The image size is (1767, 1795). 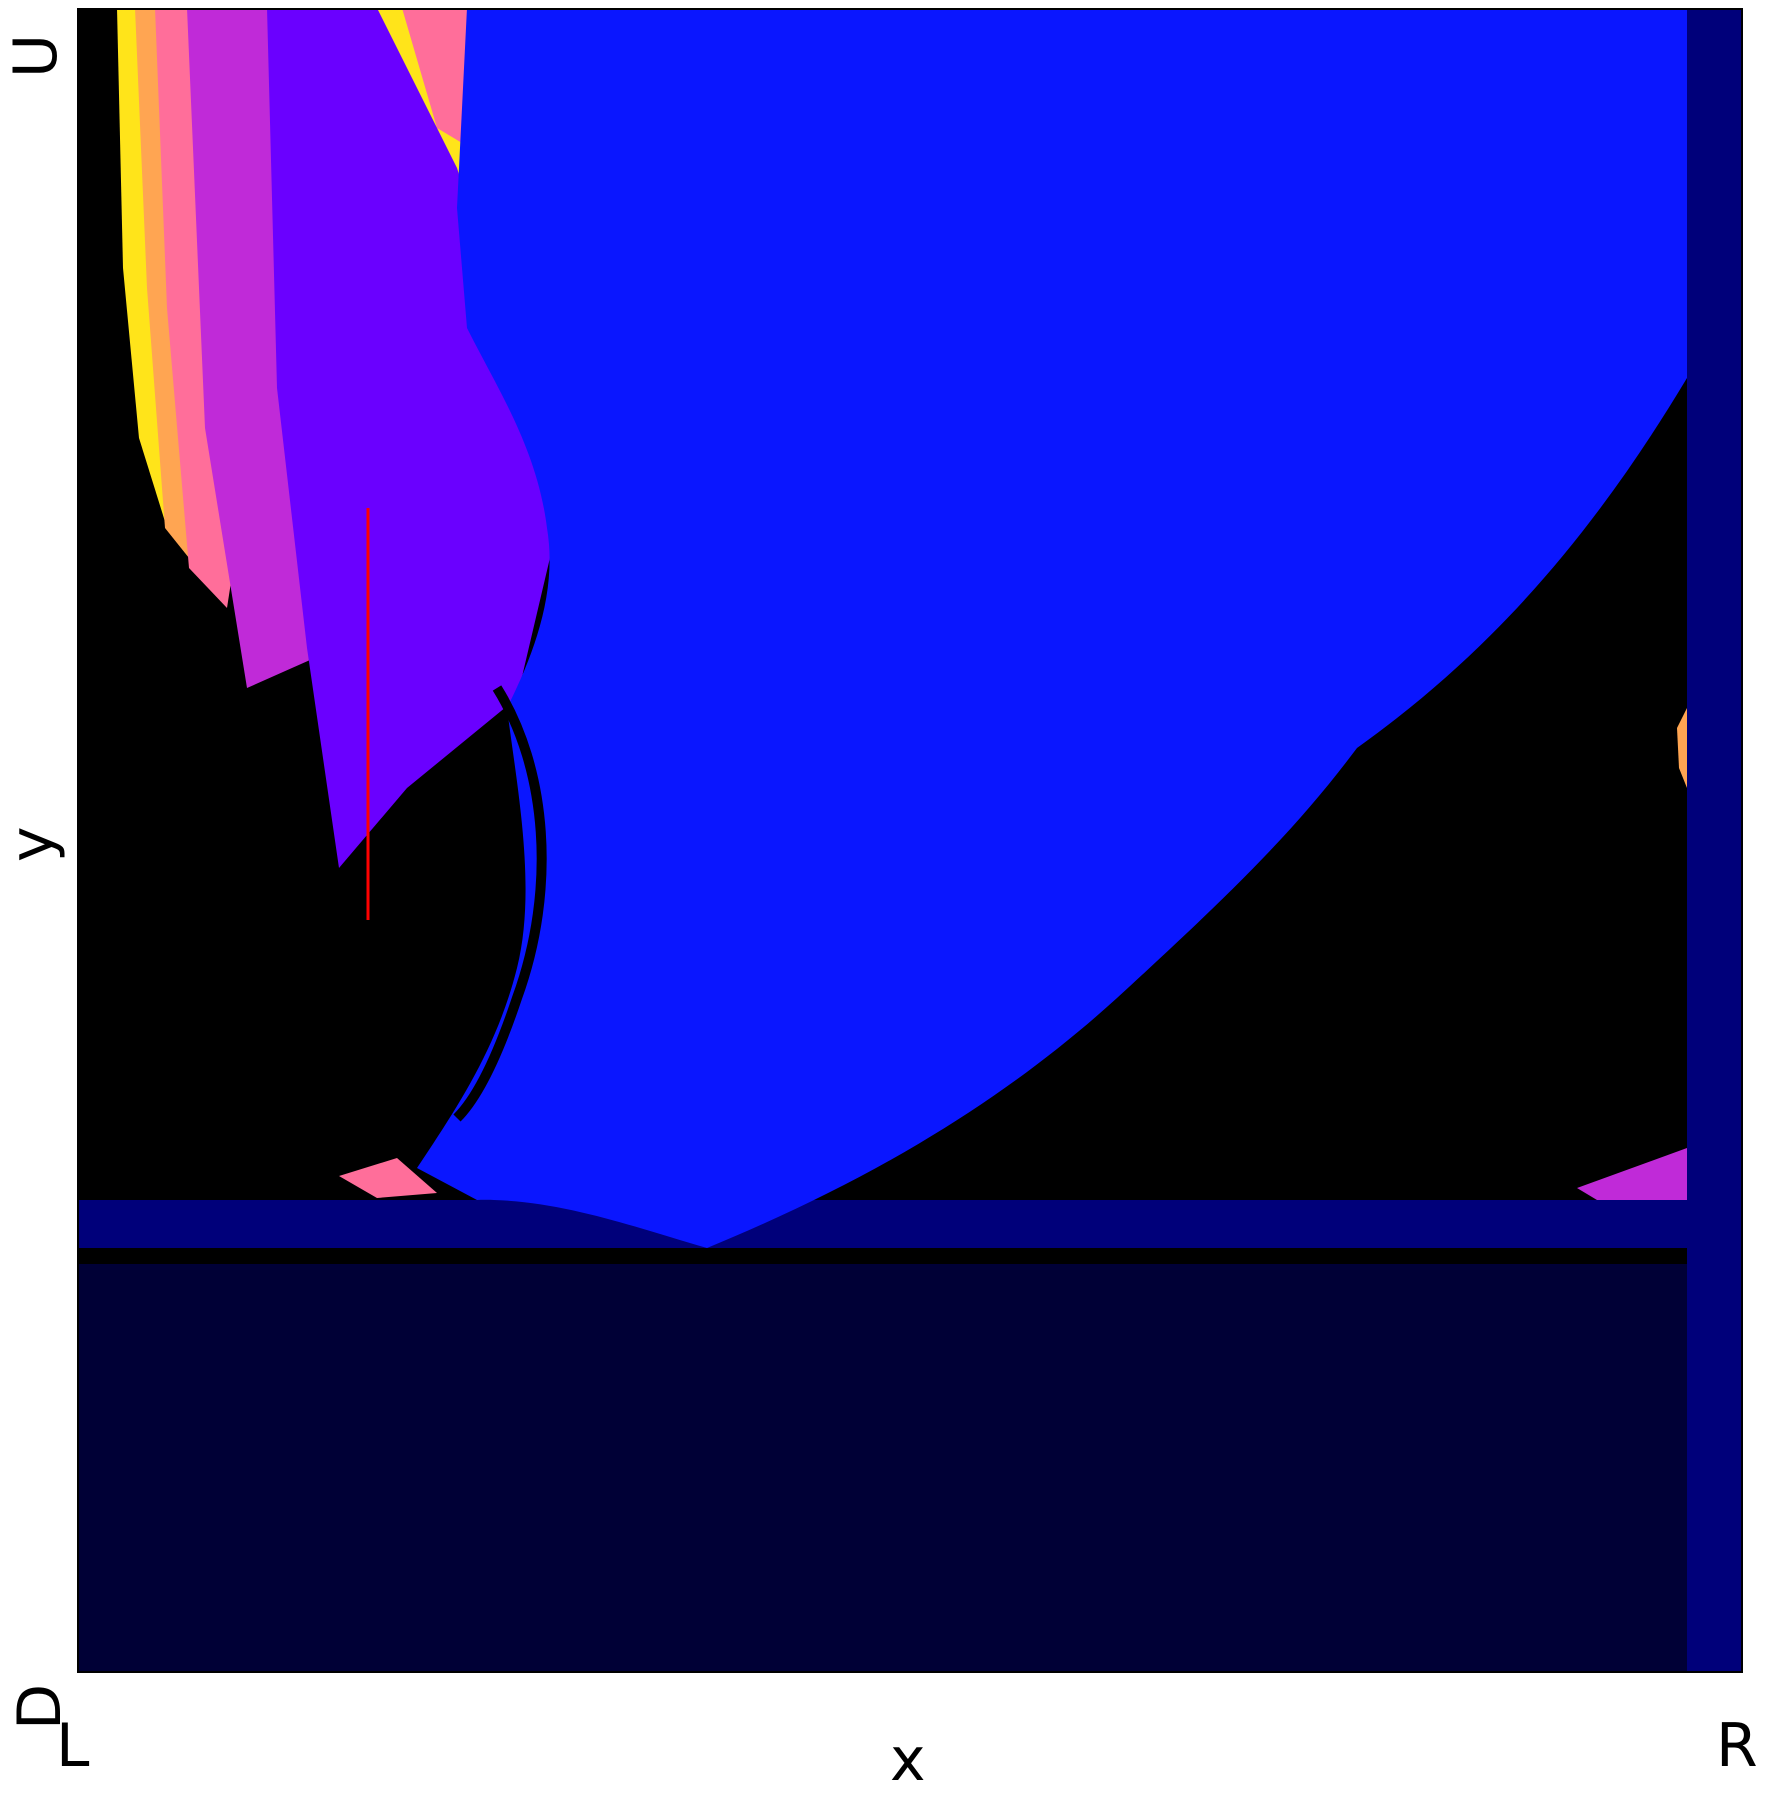 What do you see at coordinates (412, 438) in the screenshot?
I see `plume-violet` at bounding box center [412, 438].